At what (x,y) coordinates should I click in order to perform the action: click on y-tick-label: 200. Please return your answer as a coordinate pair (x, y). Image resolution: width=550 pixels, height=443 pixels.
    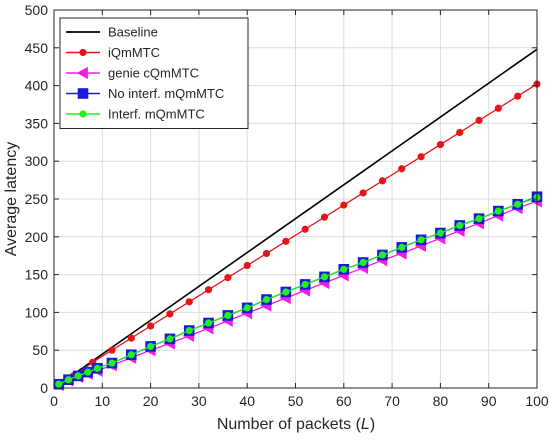
    Looking at the image, I should click on (37, 237).